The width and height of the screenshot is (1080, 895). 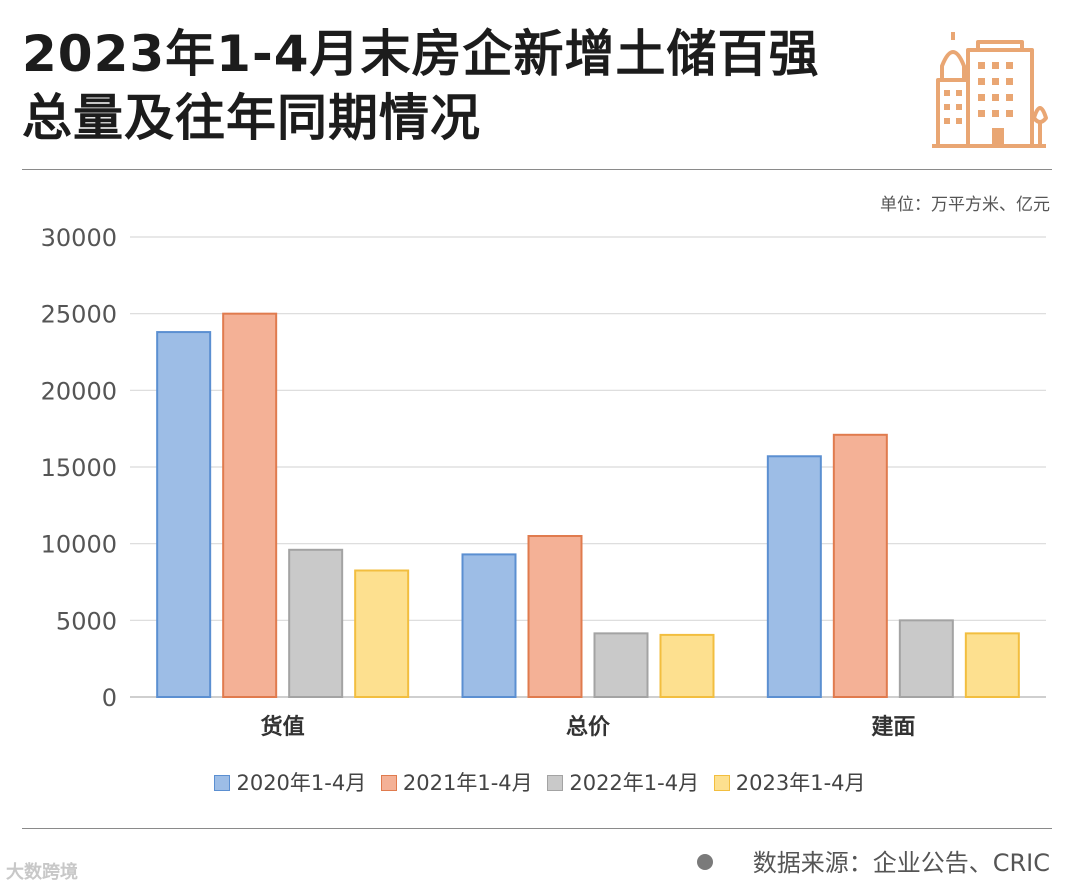 What do you see at coordinates (704, 862) in the screenshot?
I see `bullet-dot-icon` at bounding box center [704, 862].